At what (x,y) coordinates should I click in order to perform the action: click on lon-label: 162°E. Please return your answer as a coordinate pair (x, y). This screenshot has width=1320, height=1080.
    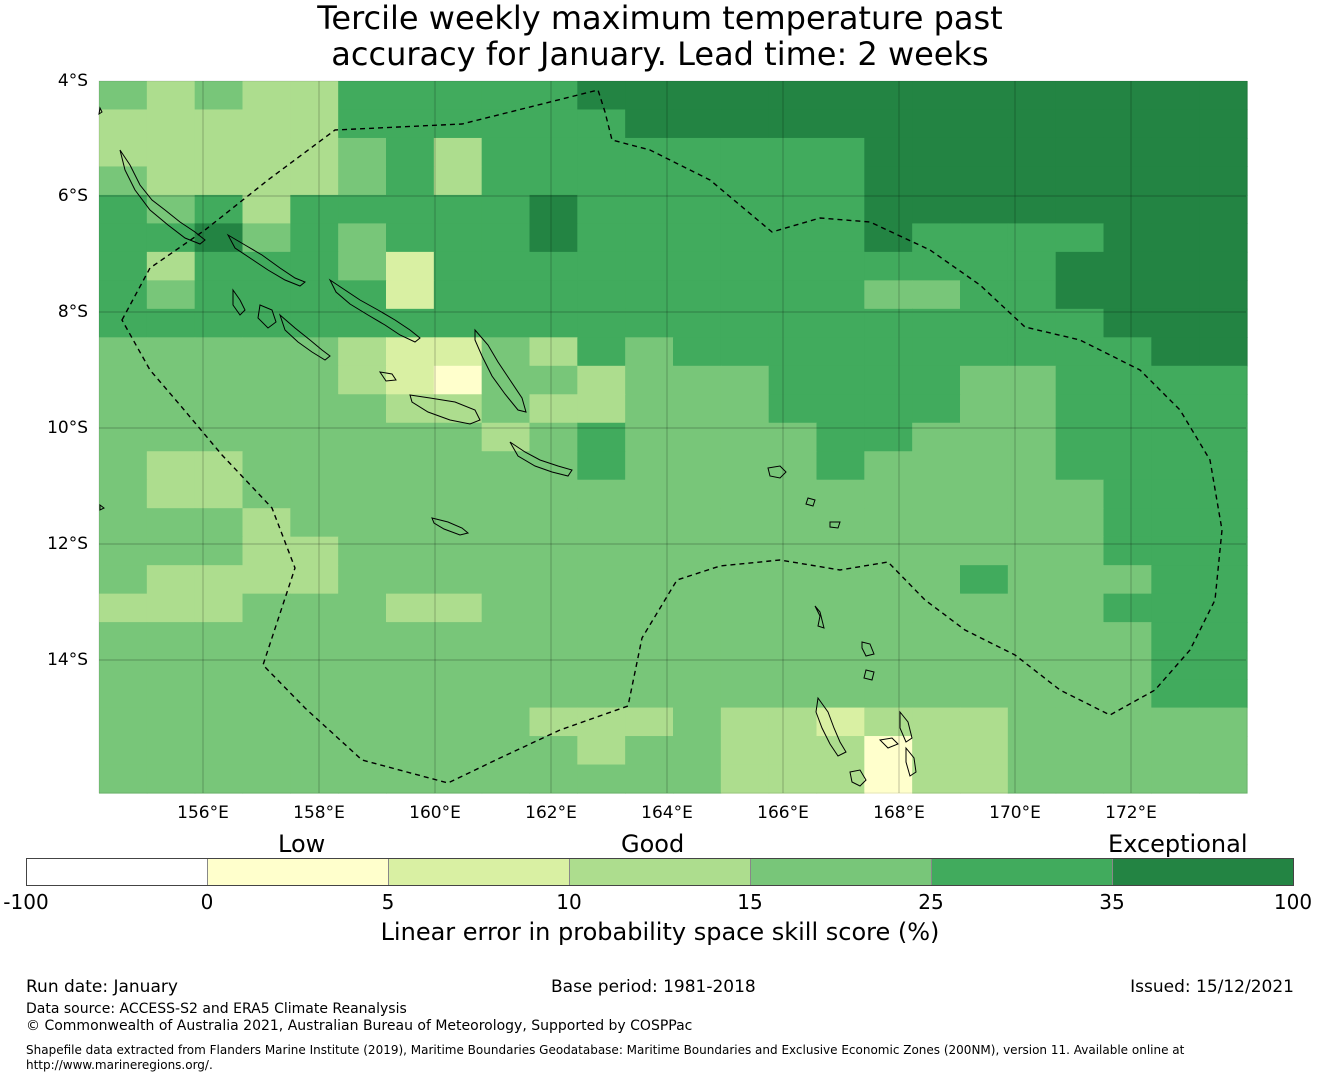
    Looking at the image, I should click on (551, 813).